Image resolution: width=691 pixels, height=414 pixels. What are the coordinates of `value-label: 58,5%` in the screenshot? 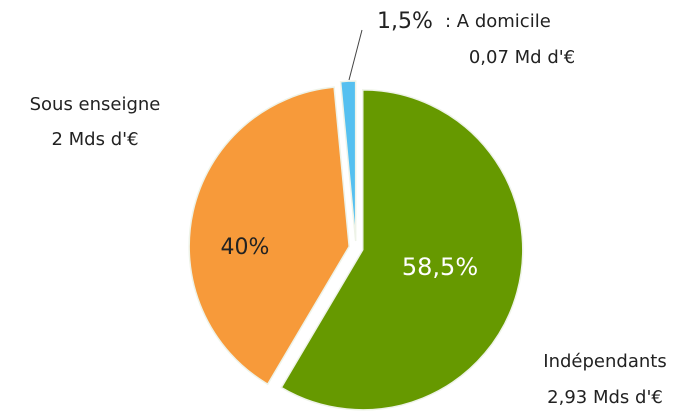 It's located at (440, 267).